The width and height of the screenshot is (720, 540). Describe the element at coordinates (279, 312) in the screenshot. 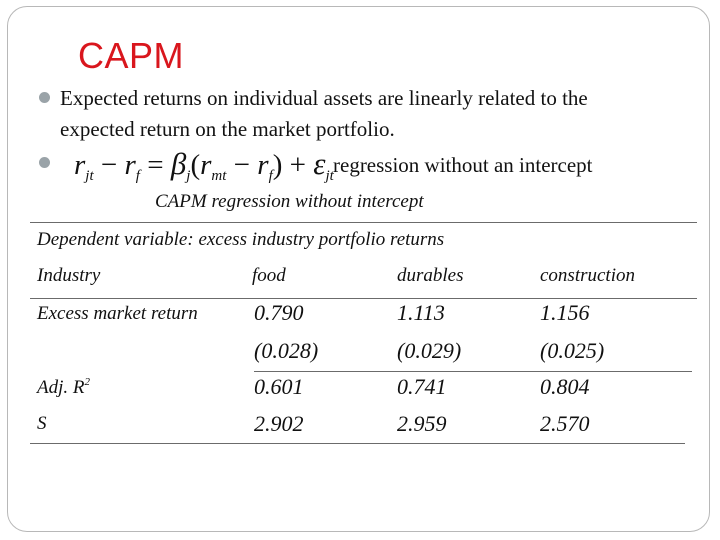

I see `cell-food-coef: 0.790` at that location.